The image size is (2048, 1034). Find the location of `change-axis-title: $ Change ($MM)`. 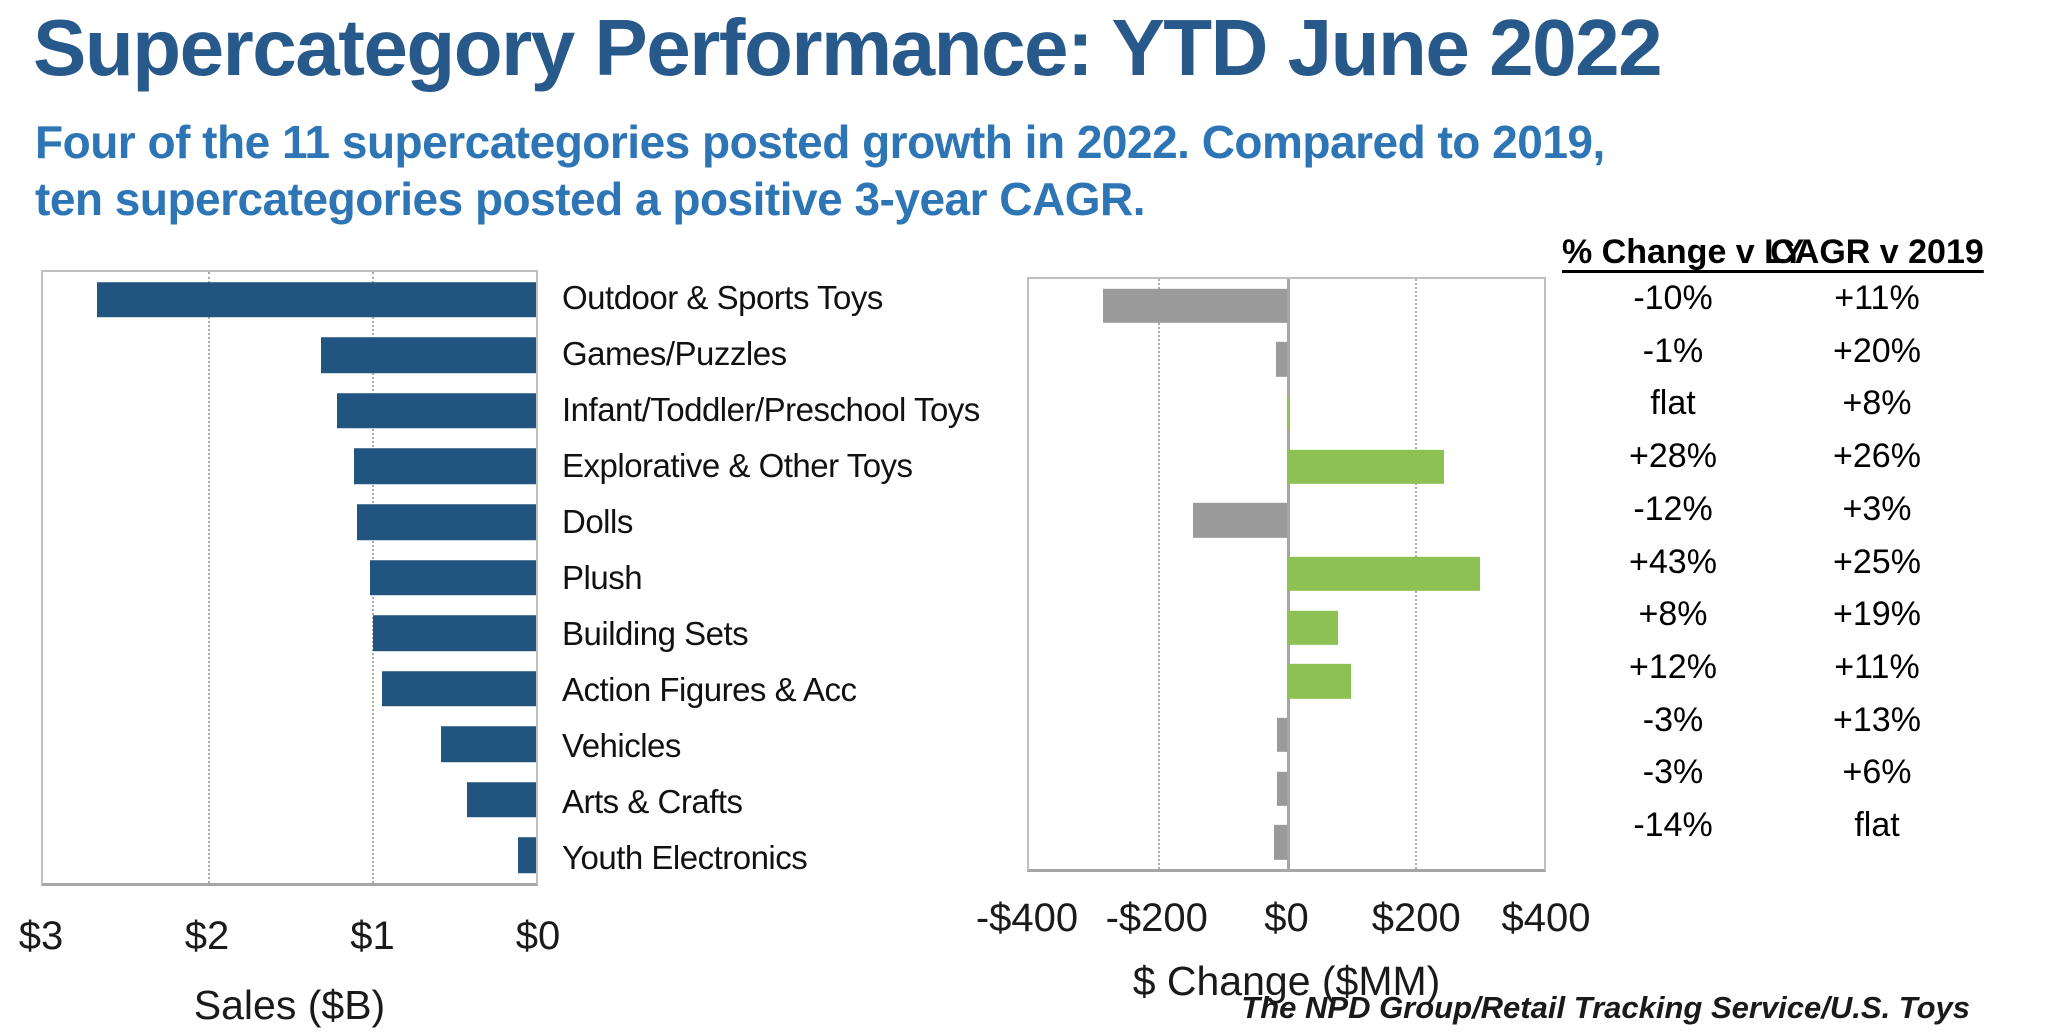

change-axis-title: $ Change ($MM) is located at coordinates (1286, 981).